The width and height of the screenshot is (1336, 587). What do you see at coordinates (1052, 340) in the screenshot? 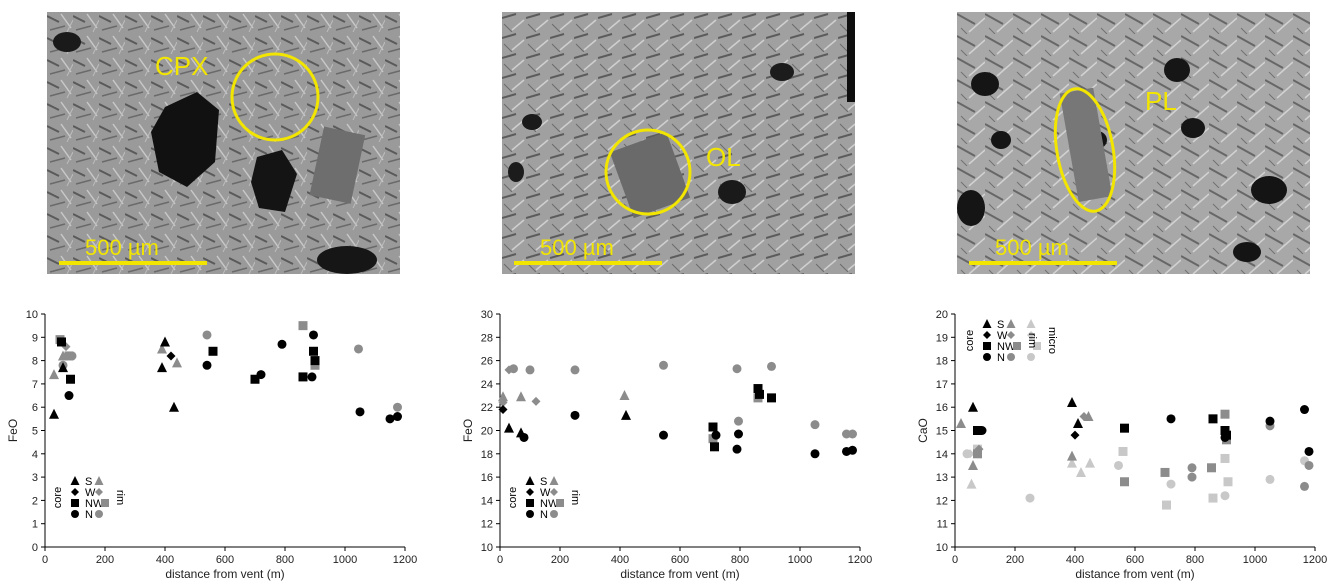
I see `legend-group-micro: micro` at bounding box center [1052, 340].